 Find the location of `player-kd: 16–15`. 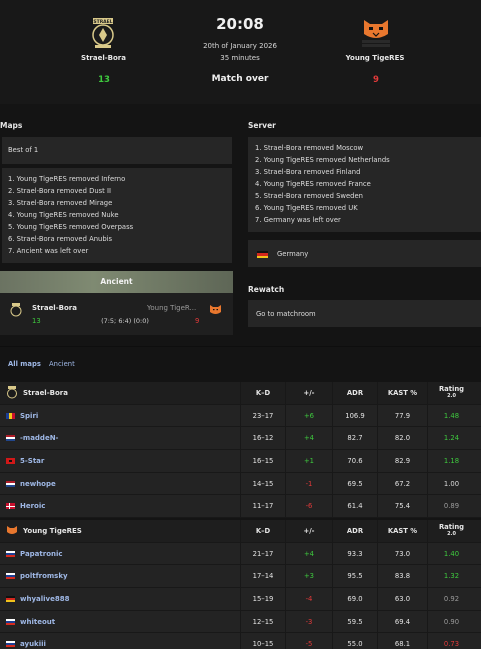

player-kd: 16–15 is located at coordinates (262, 461).